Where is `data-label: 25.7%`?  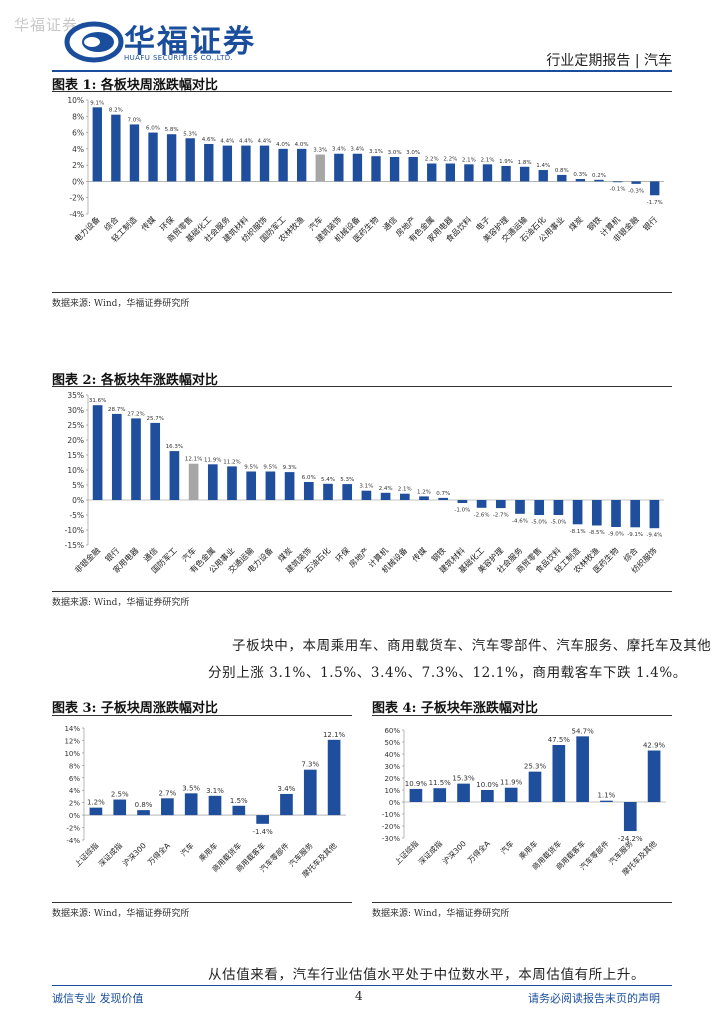
data-label: 25.7% is located at coordinates (154, 419).